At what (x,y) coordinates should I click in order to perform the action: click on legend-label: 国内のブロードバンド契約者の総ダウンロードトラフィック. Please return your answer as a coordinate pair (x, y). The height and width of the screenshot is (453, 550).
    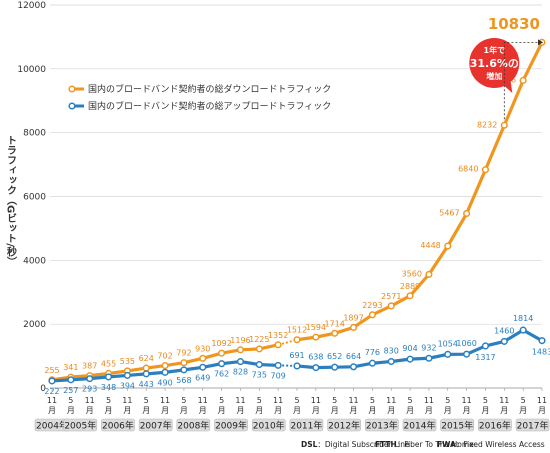
    Looking at the image, I should click on (209, 89).